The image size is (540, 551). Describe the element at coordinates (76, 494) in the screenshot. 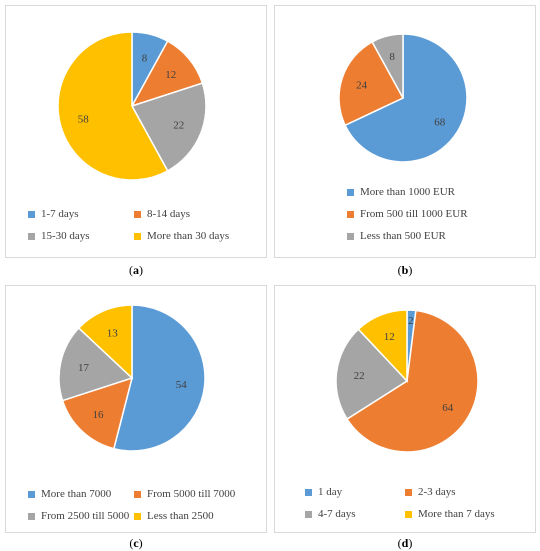

I see `legend-label: More than 7000` at that location.